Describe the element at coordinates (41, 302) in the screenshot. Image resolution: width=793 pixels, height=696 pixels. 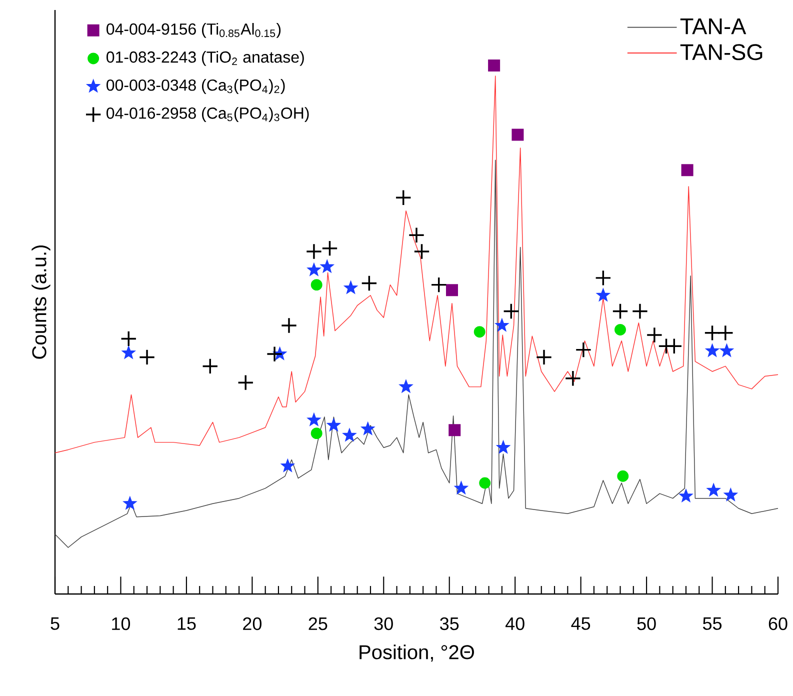
I see `y-axis-title: Counts (a.u.)` at that location.